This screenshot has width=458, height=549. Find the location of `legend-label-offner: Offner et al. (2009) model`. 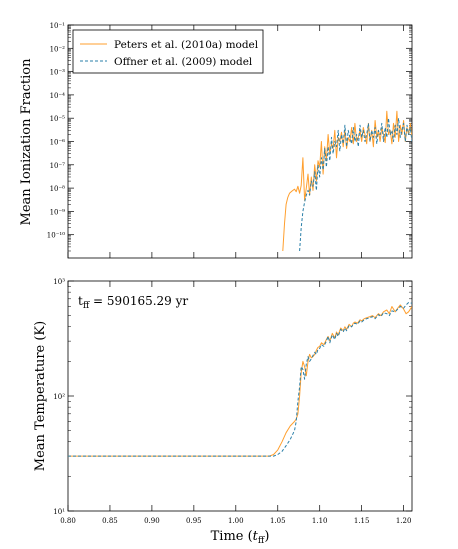

legend-label-offner: Offner et al. (2009) model is located at coordinates (183, 62).